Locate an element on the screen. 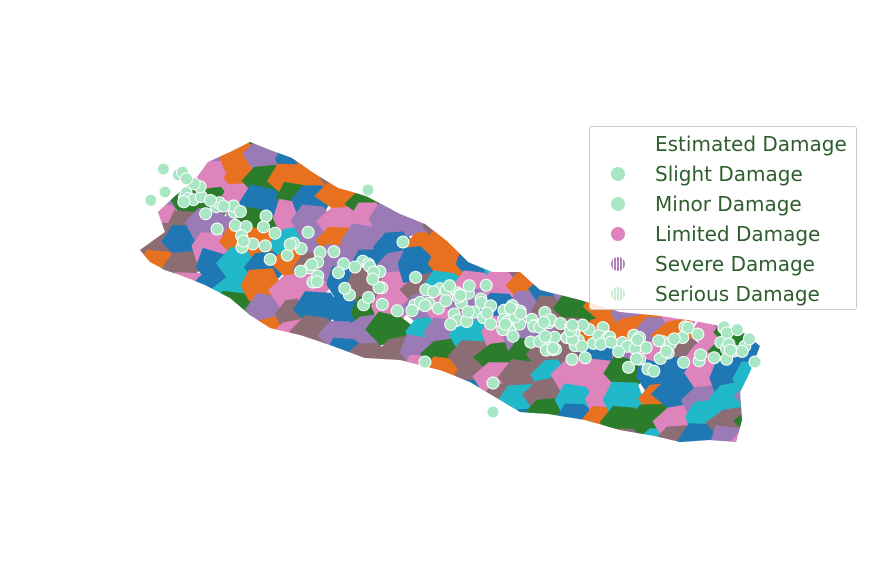 This screenshot has width=880, height=586. serious-damage-marker is located at coordinates (618, 294).